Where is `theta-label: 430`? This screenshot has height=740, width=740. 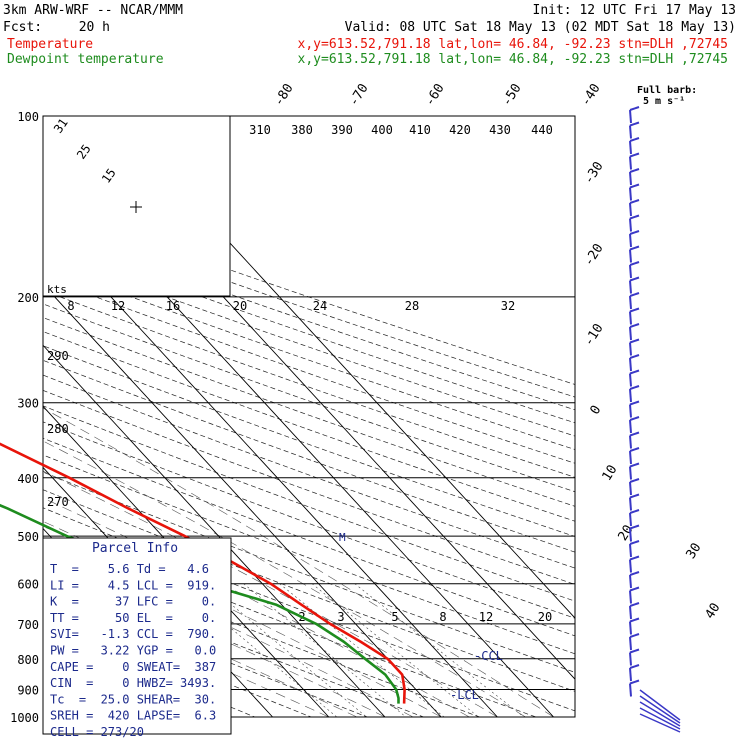 theta-label: 430 is located at coordinates (500, 130).